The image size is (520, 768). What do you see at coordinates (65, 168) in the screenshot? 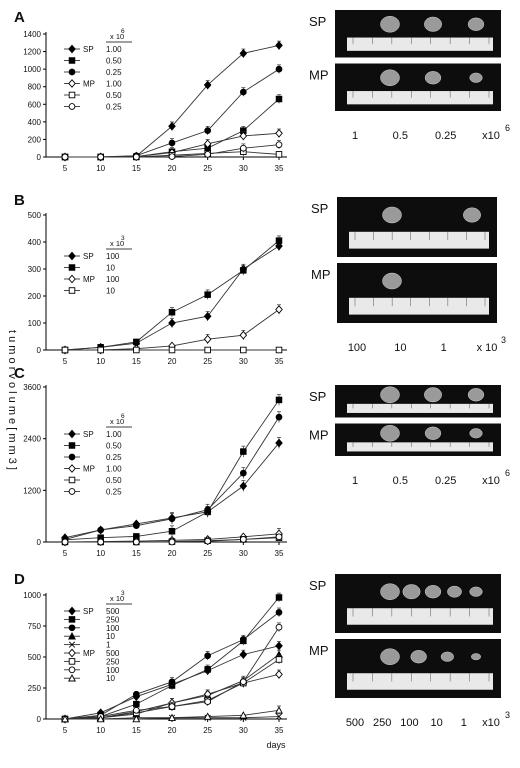
I see `x-tick-label: 5` at bounding box center [65, 168].